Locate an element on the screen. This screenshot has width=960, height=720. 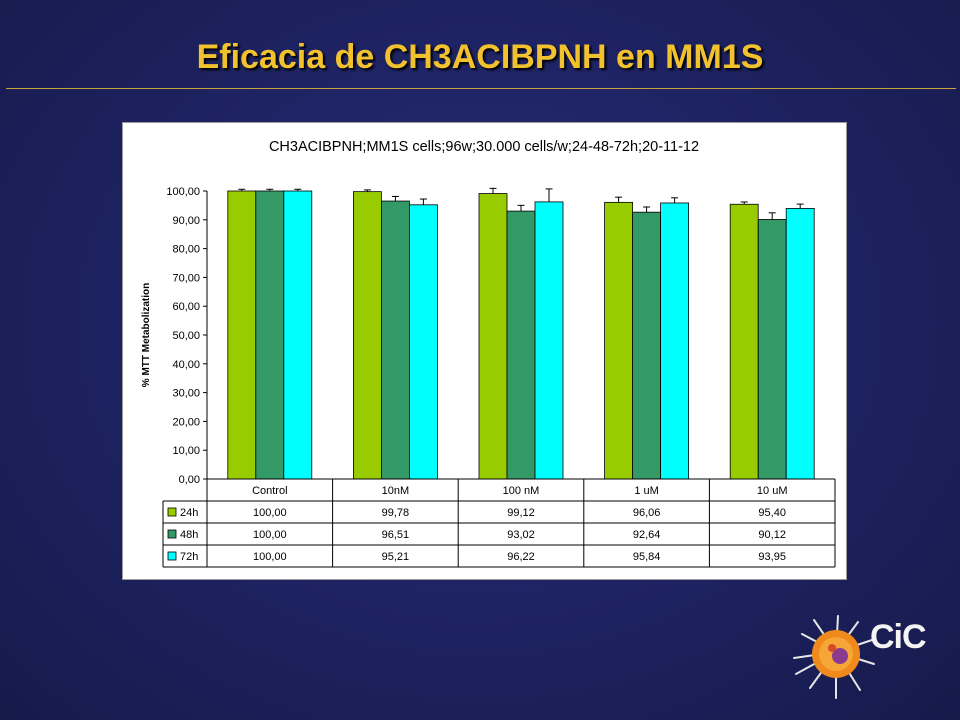
y-tick-label: 20,00 is located at coordinates (186, 422).